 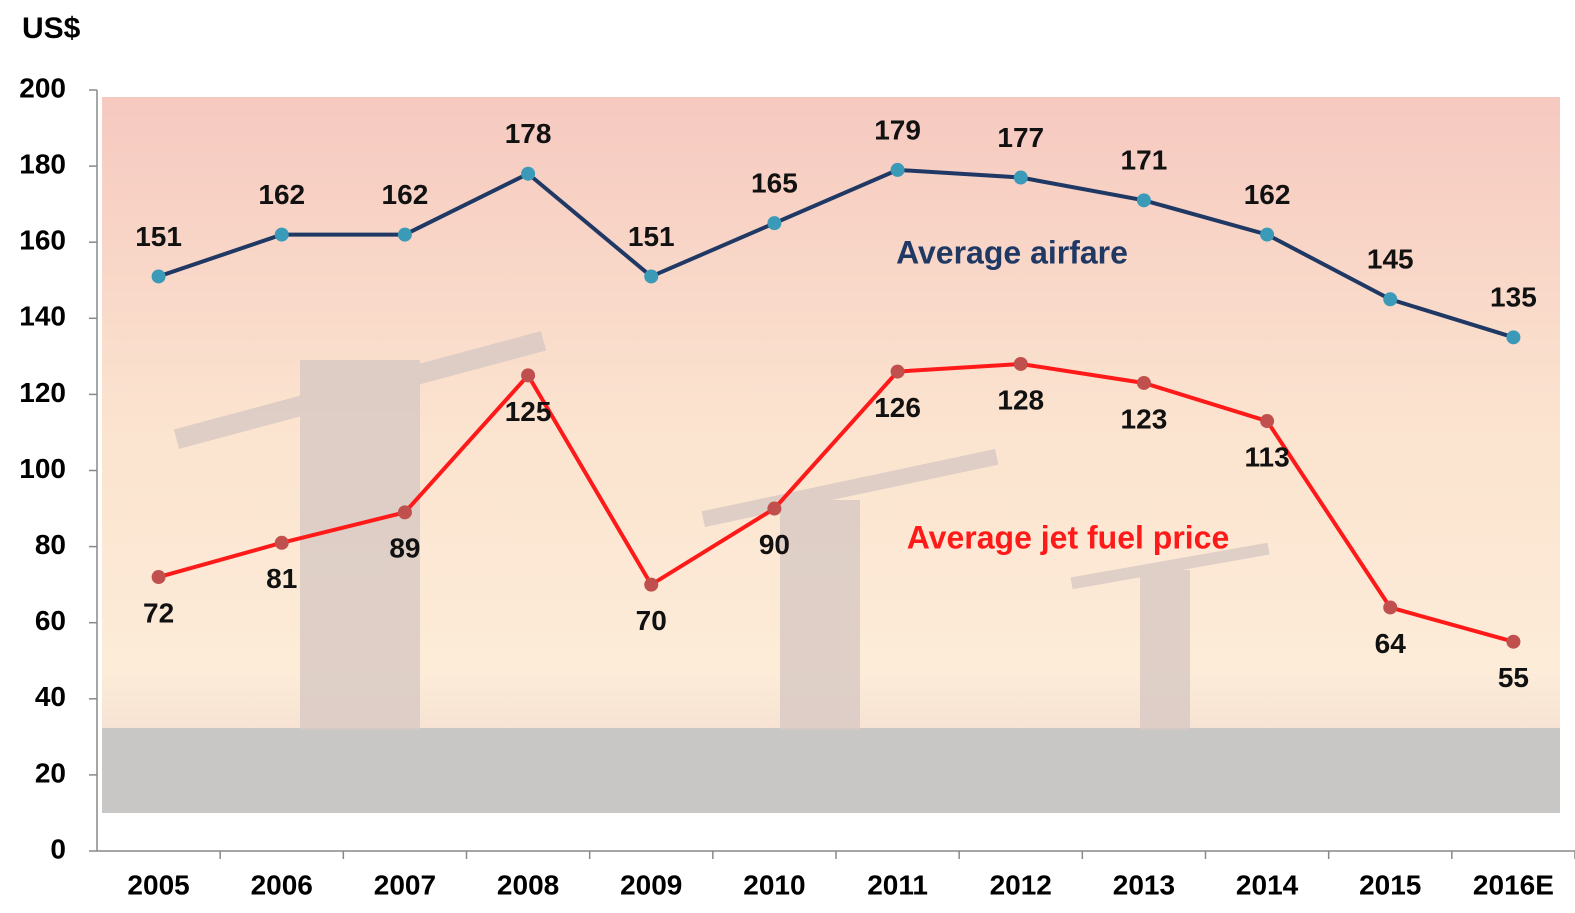 I want to click on data-label: 55, so click(x=1513, y=677).